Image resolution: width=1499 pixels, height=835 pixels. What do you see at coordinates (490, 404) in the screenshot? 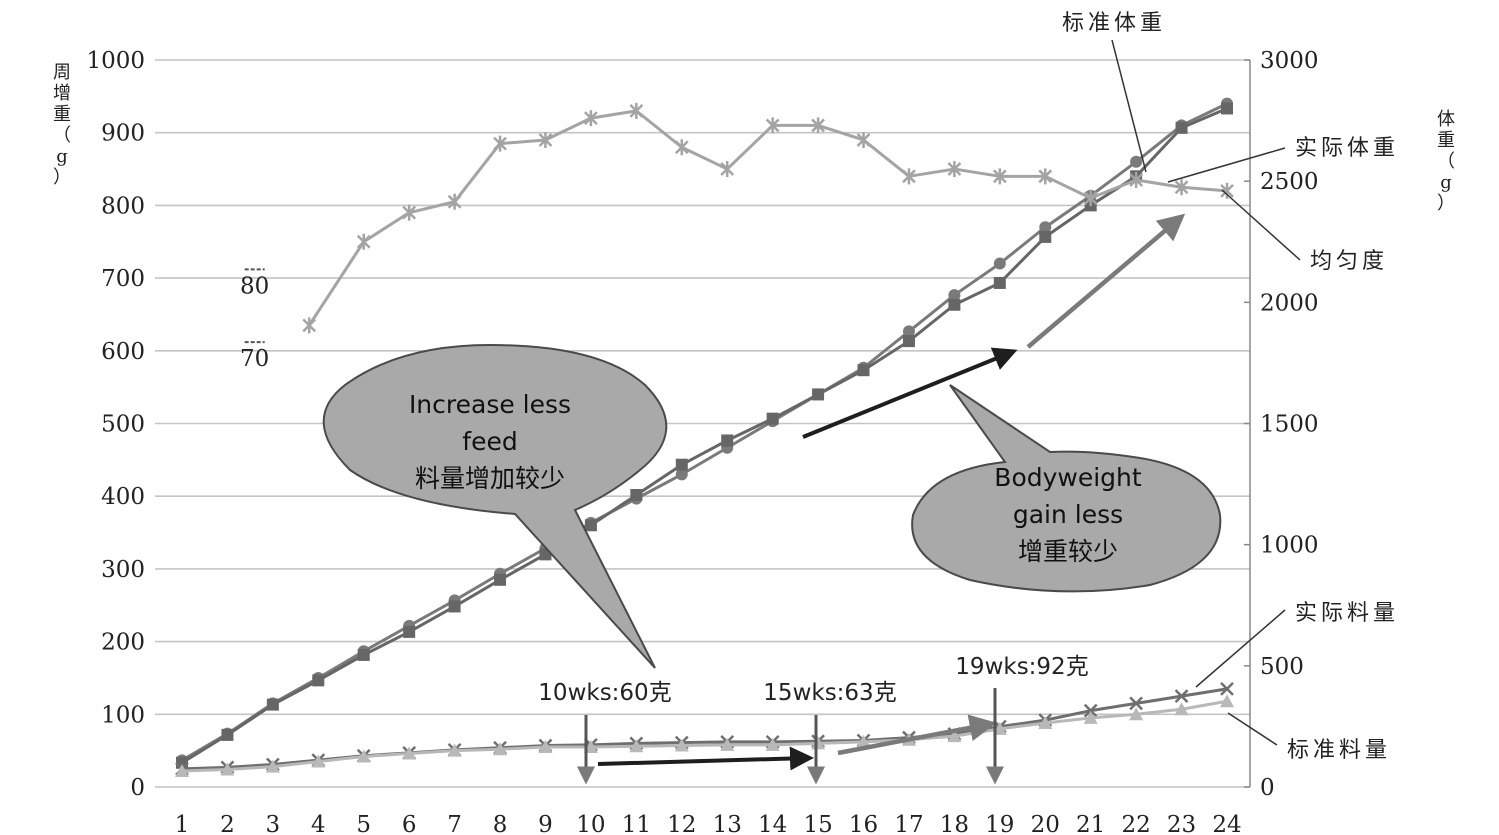
I see `callout-text: Increase less` at bounding box center [490, 404].